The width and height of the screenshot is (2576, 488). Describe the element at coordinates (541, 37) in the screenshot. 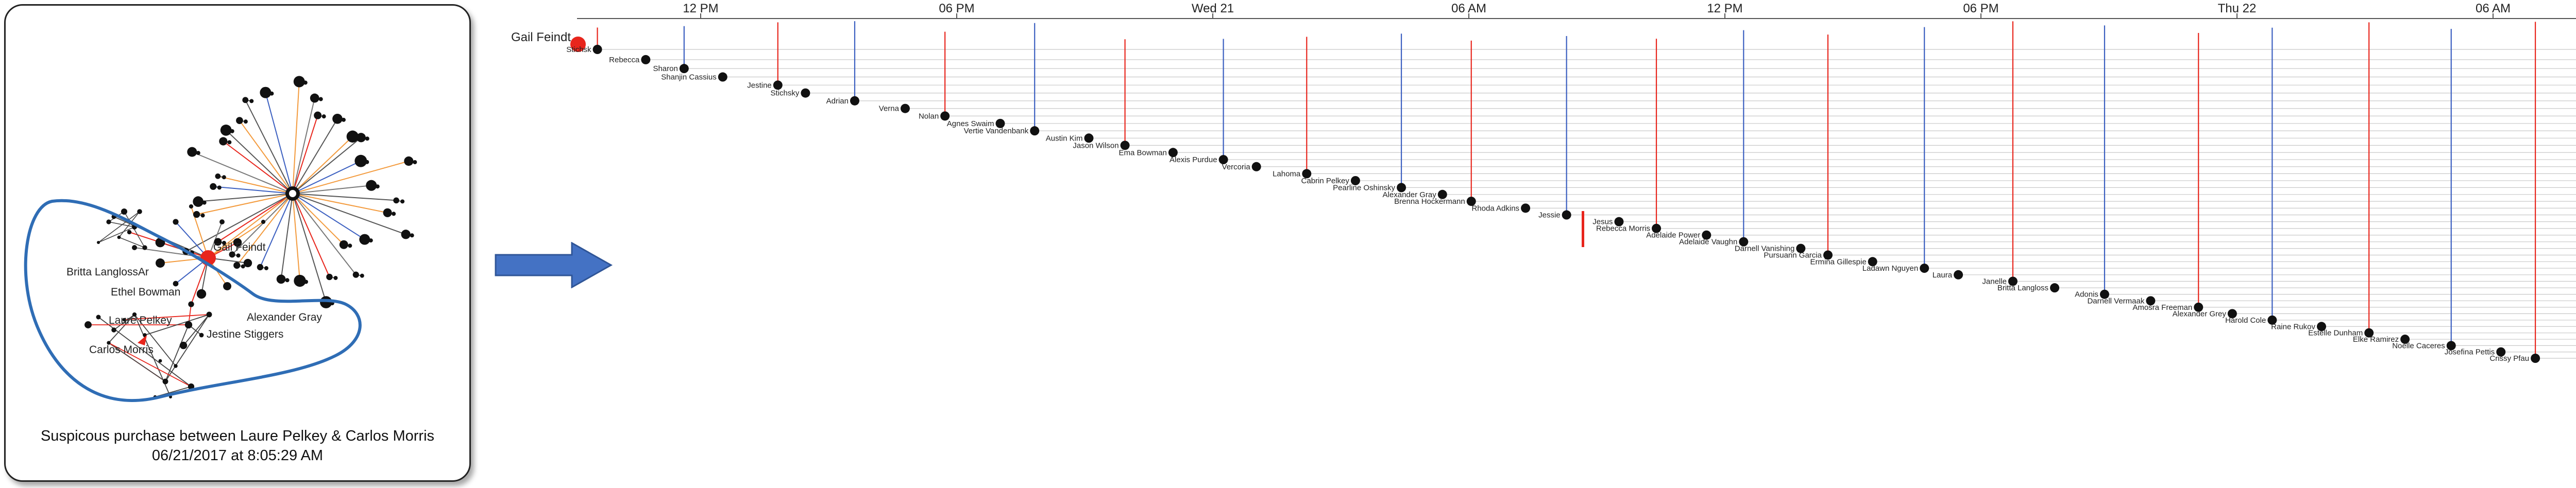

I see `timeline-highlight-label: Gail Feindt` at that location.